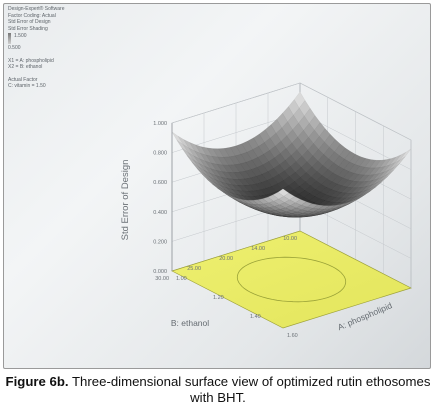 The image size is (436, 416). Describe the element at coordinates (255, 317) in the screenshot. I see `x-tick-label: 1.40` at that location.